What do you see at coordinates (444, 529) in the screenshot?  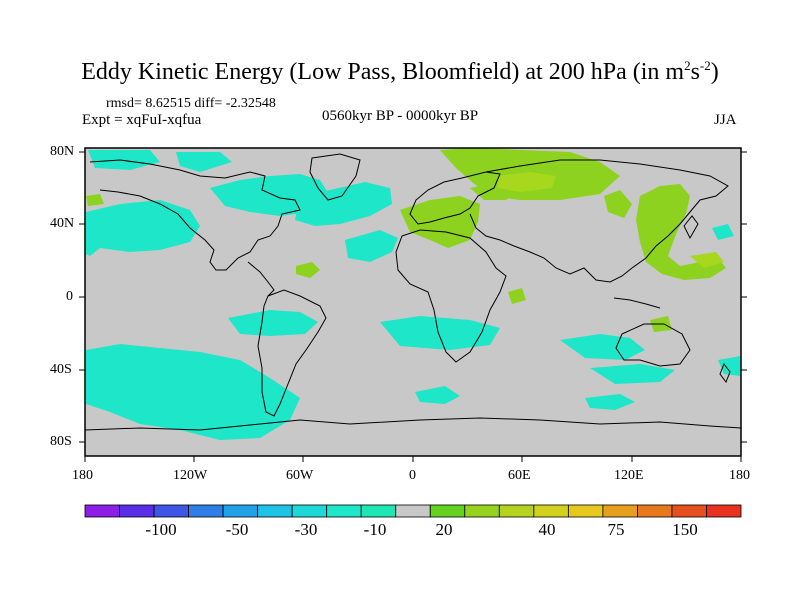 I see `colorbar-label: 20` at bounding box center [444, 529].